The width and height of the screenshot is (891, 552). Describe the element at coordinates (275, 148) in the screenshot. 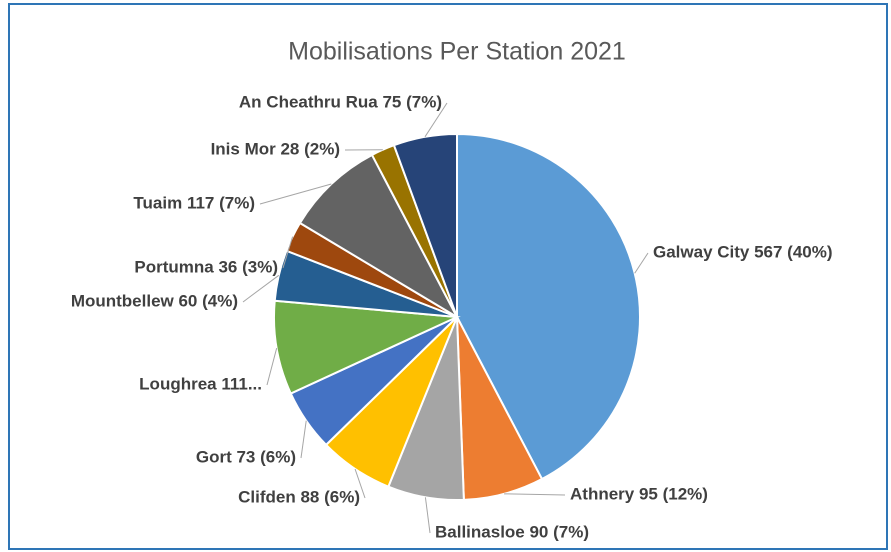

I see `data-label: Inis Mor 28 (2%)` at that location.